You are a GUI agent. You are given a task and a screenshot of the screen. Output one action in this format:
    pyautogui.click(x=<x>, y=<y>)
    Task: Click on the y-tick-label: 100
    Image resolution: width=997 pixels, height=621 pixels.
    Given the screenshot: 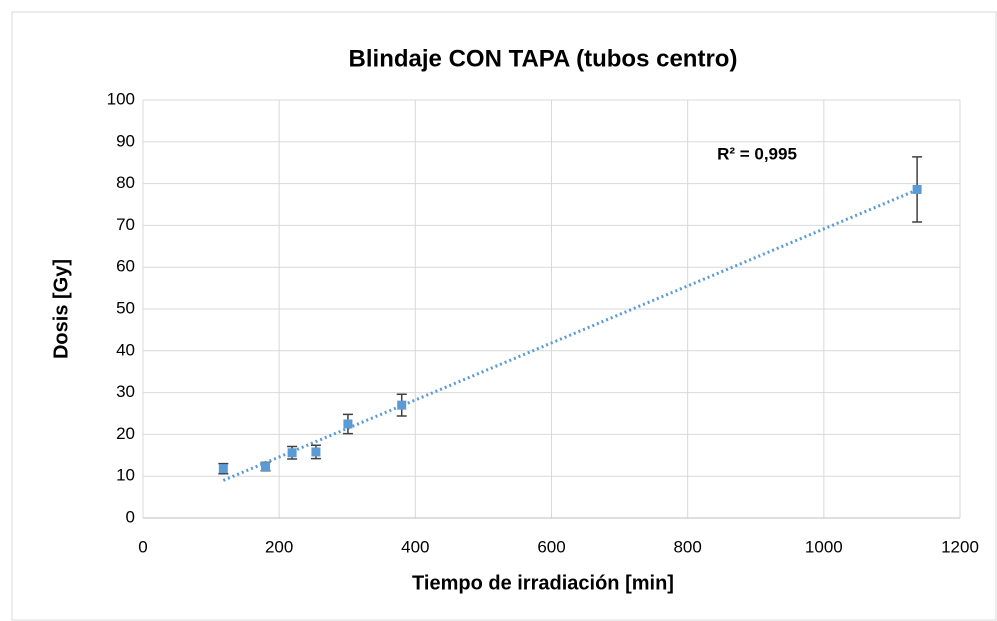 What is the action you would take?
    pyautogui.click(x=121, y=98)
    